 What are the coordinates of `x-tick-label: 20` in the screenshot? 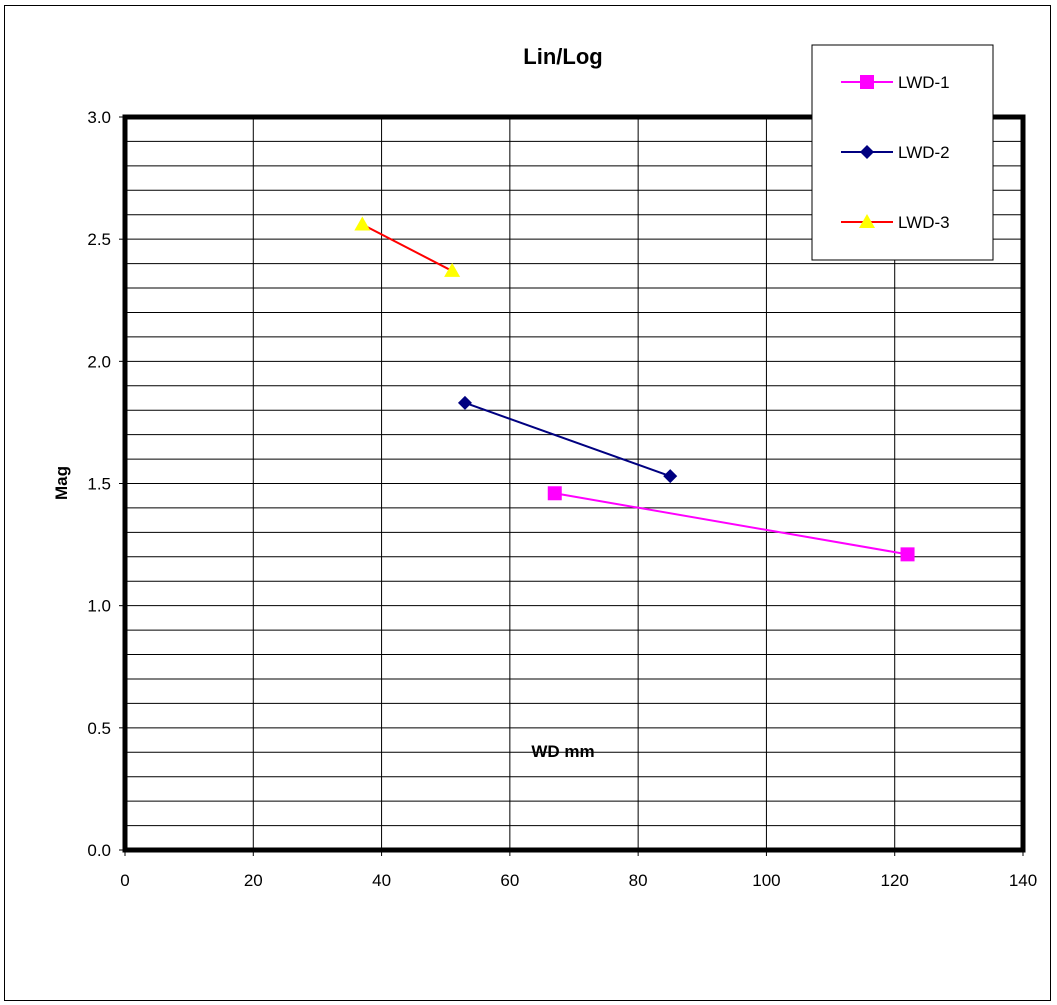 It's located at (253, 880).